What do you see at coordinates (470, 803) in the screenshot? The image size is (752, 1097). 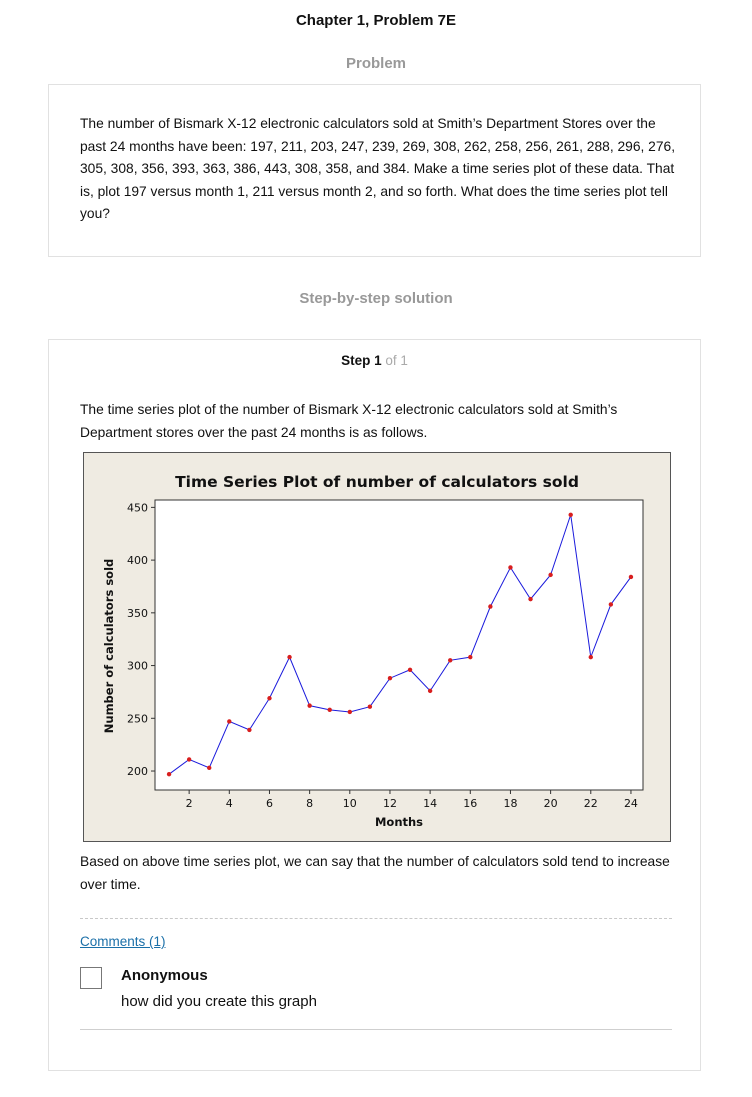 I see `x-tick-label: 16` at bounding box center [470, 803].